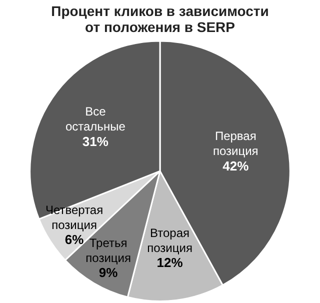 The height and width of the screenshot is (303, 320). What do you see at coordinates (170, 262) in the screenshot?
I see `data-label: 12%` at bounding box center [170, 262].